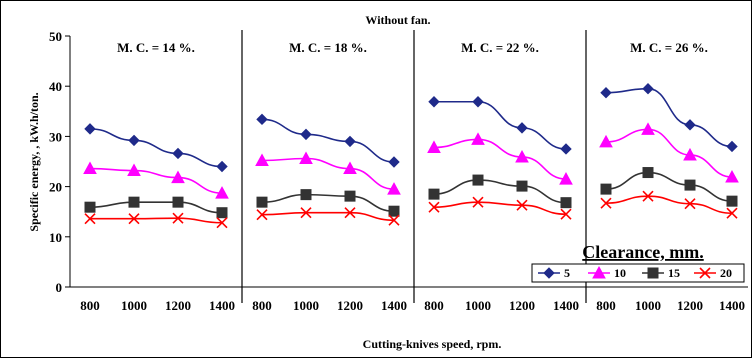 Image resolution: width=752 pixels, height=358 pixels. Describe the element at coordinates (567, 273) in the screenshot. I see `legend-label-5: 5` at that location.